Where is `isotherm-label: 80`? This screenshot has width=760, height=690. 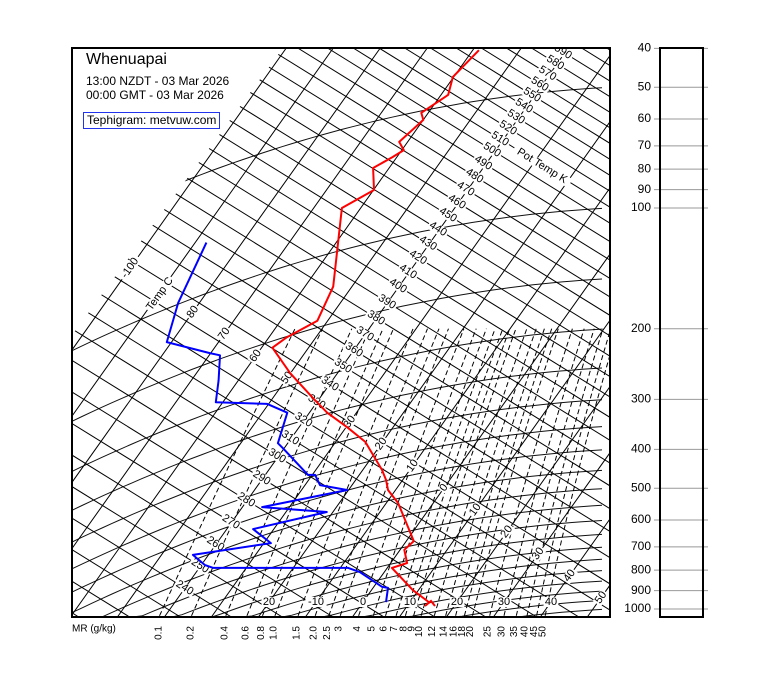
isotherm-label: 80 is located at coordinates (192, 311).